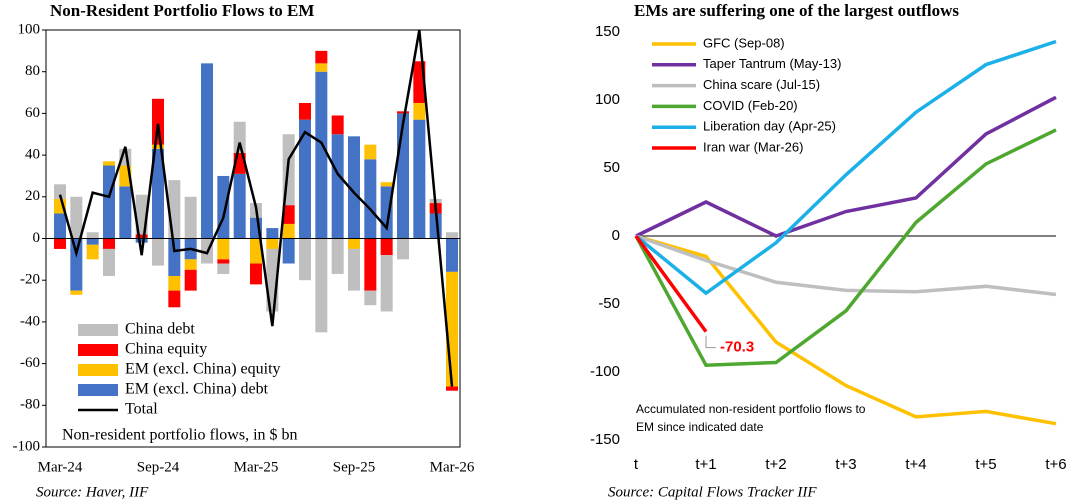  Describe the element at coordinates (37, 238) in the screenshot. I see `y-tick-label: 0` at that location.